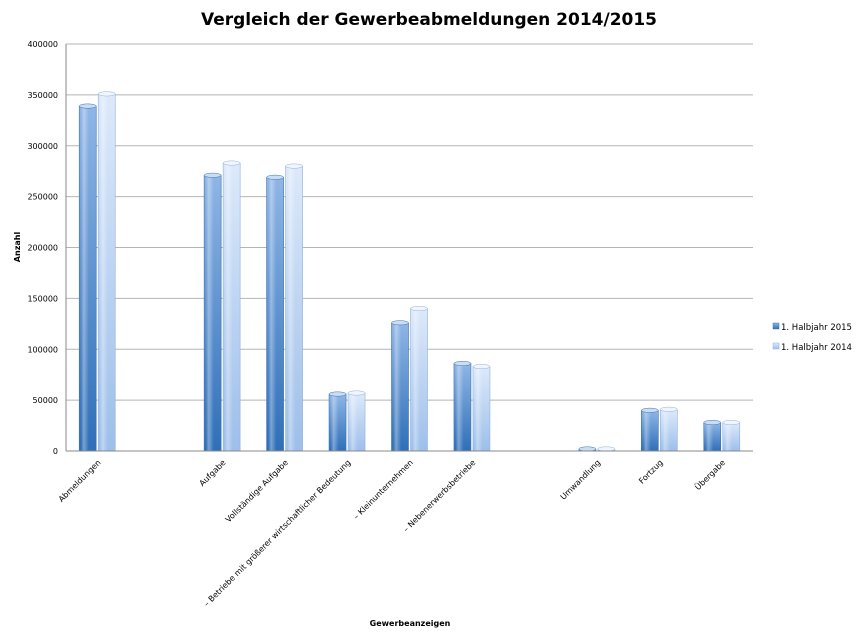 The width and height of the screenshot is (858, 639). Describe the element at coordinates (42, 197) in the screenshot. I see `y-tick-label: 250000` at that location.